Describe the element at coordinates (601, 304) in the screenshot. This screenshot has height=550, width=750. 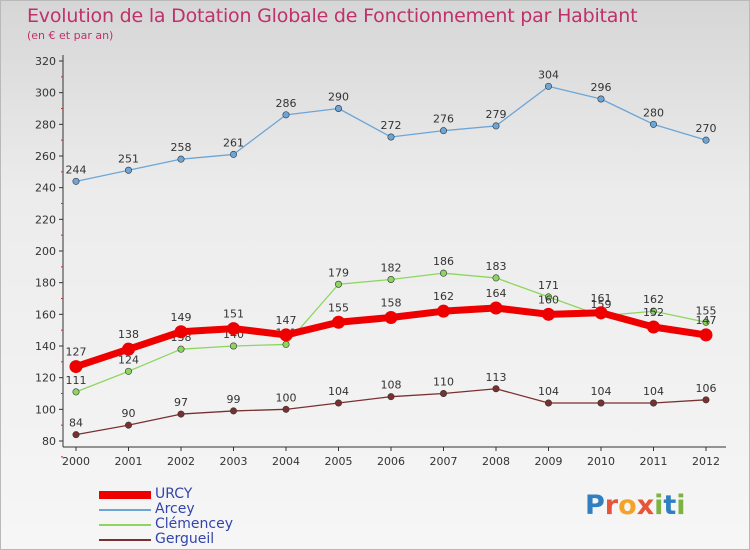
I see `data-label: 159` at that location.